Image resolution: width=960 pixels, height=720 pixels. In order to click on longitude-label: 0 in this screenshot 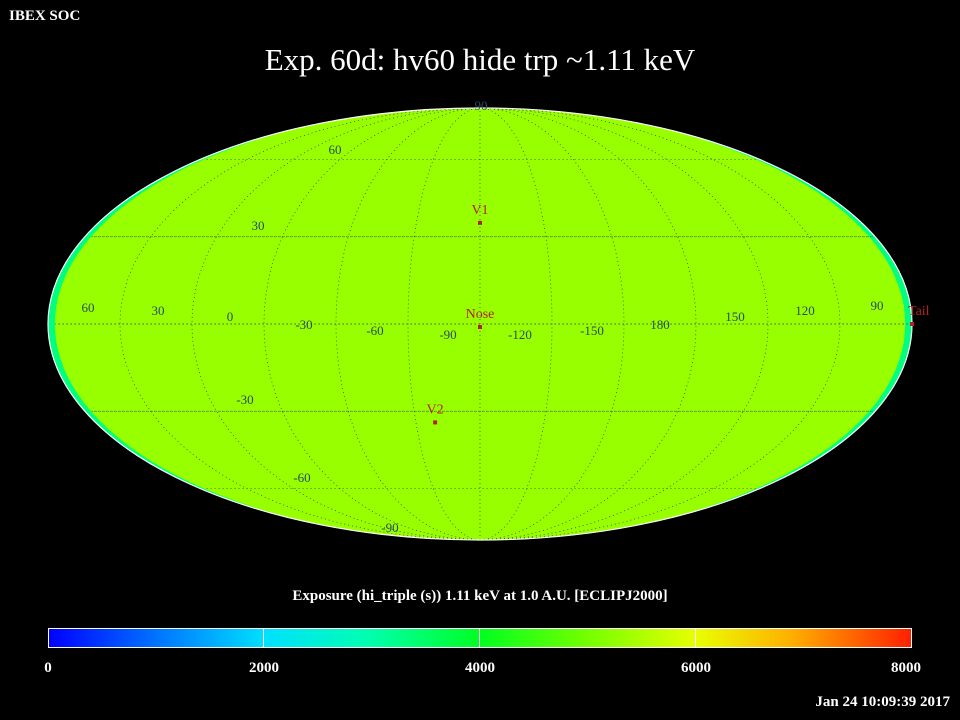, I will do `click(230, 316)`.